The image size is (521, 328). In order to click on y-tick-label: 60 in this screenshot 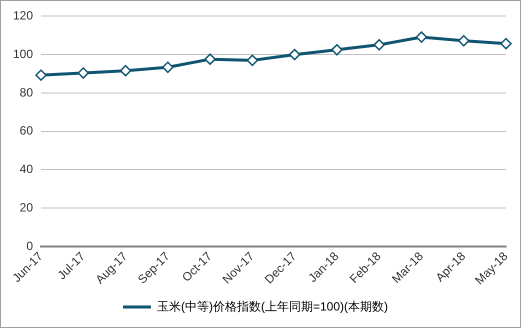, I will do `click(27, 131)`.